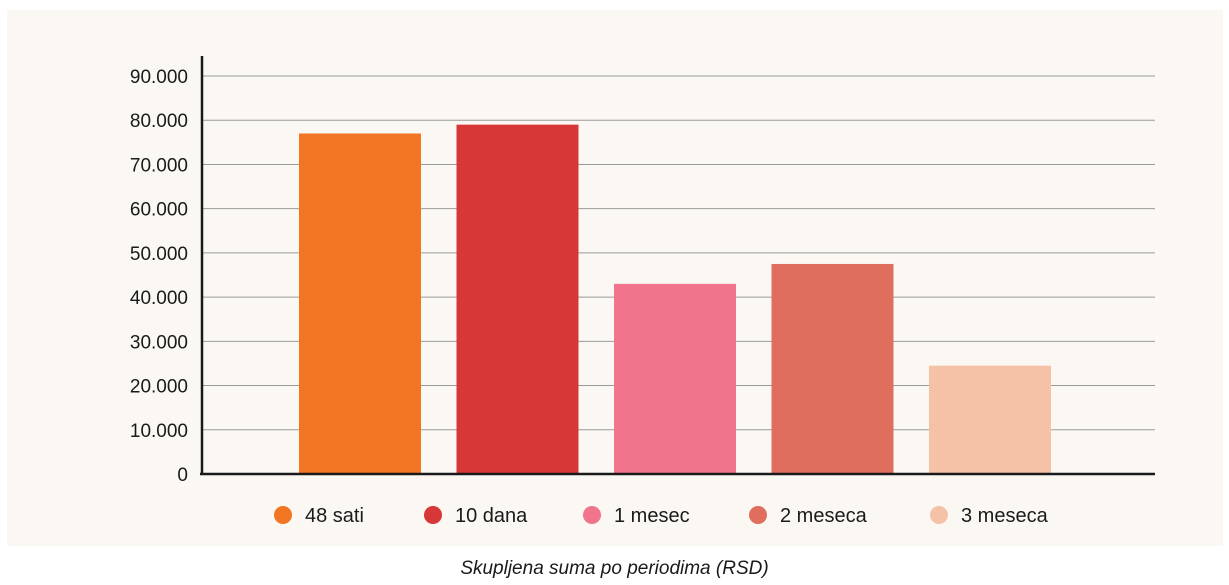 The height and width of the screenshot is (585, 1229). I want to click on chart-caption: Skupljena suma po periodima (RSD), so click(614, 568).